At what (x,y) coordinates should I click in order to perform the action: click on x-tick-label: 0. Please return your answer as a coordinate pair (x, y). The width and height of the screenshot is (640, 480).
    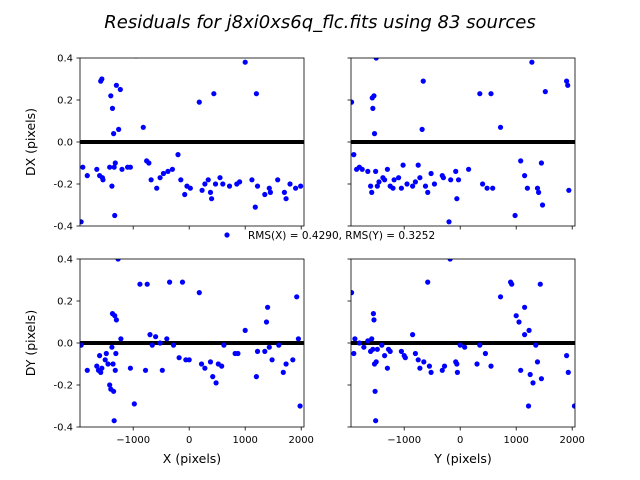
    Looking at the image, I should click on (189, 440).